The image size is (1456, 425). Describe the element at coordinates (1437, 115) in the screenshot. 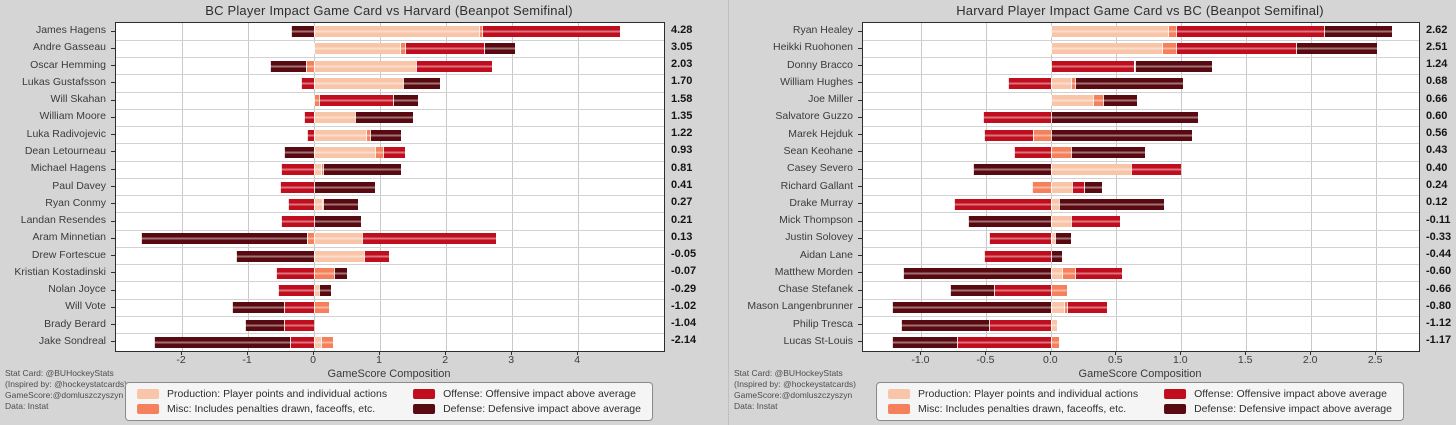

I see `gamescore-total: 0.60` at that location.